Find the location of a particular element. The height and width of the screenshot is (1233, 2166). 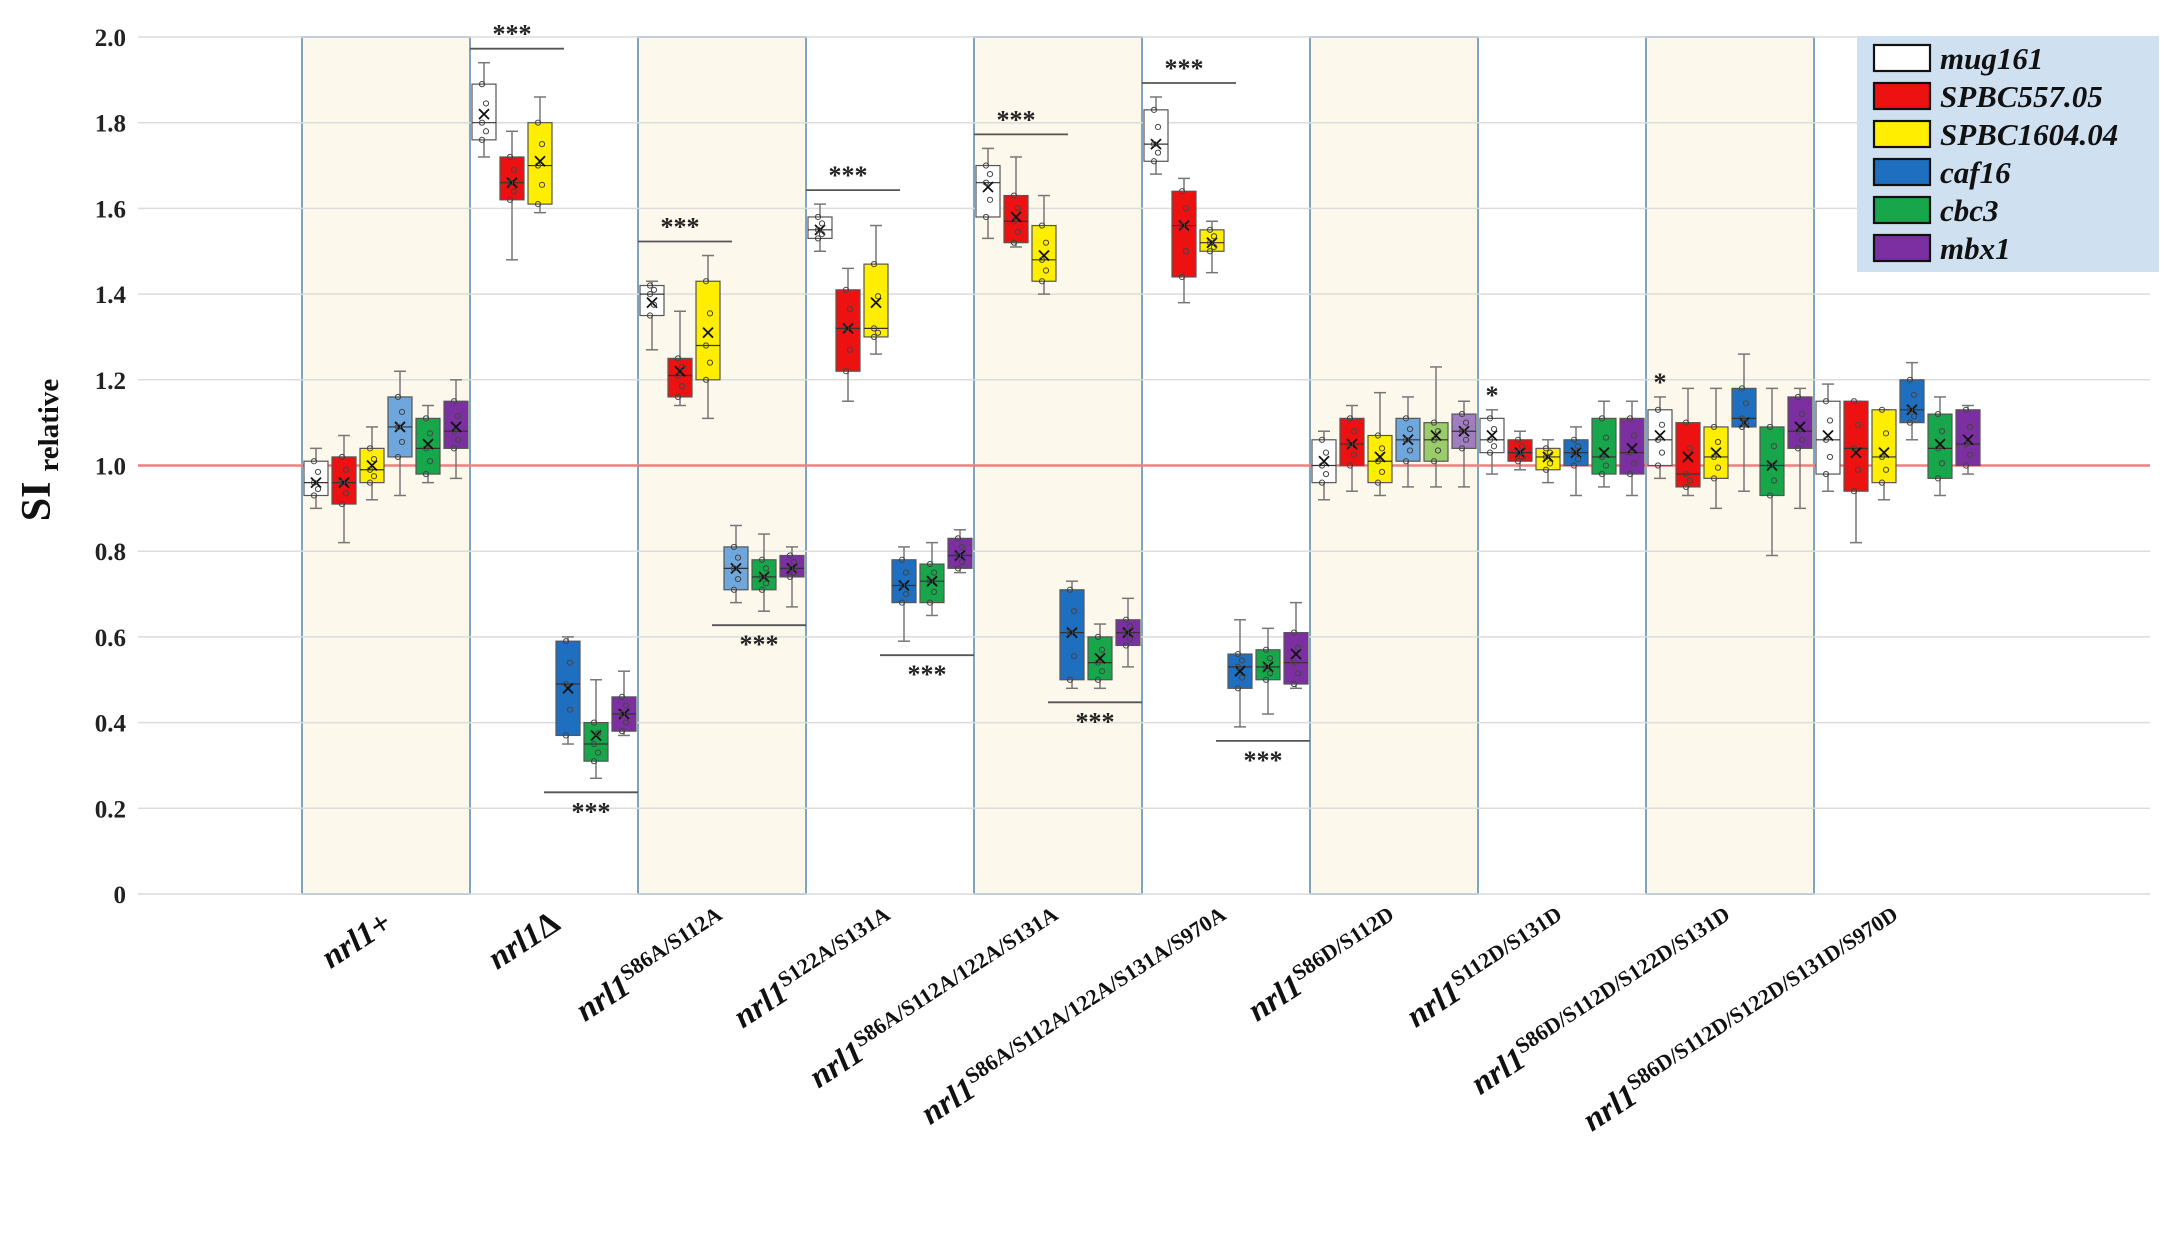

y-axis-label-sub: relative is located at coordinates (49, 425).